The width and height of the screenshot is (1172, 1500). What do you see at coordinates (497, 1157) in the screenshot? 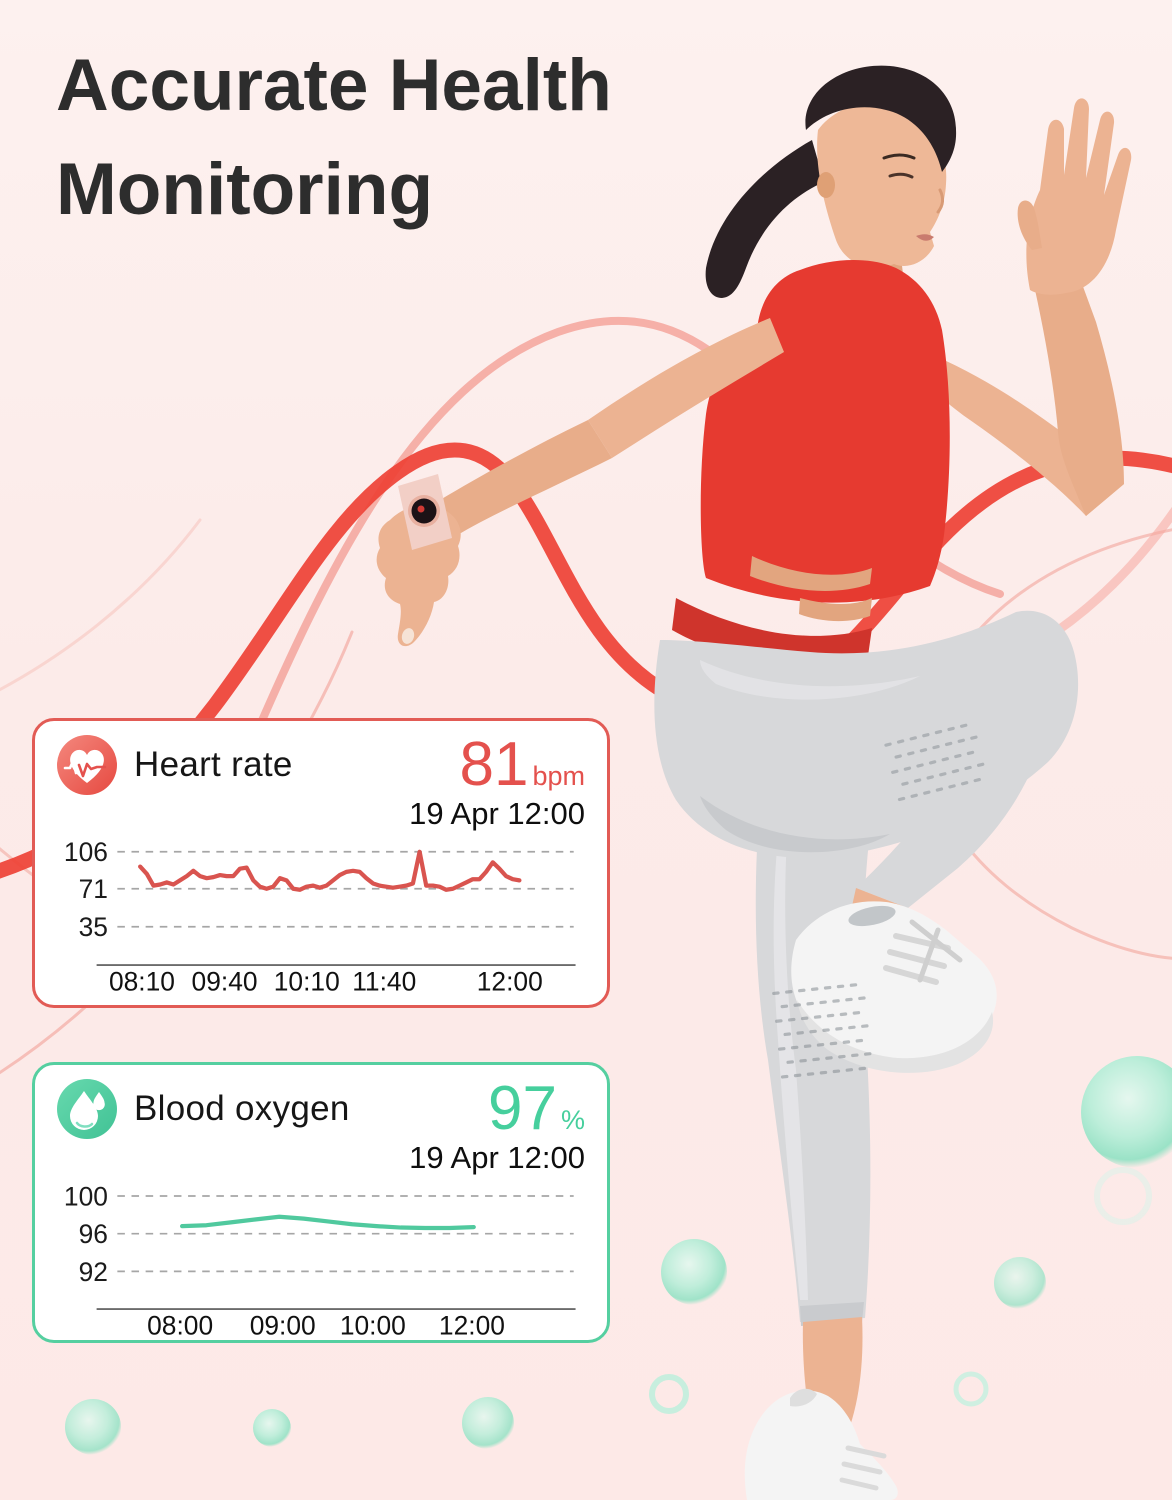
I see `blood-oxygen-timestamp: 19 Apr 12:00` at bounding box center [497, 1157].